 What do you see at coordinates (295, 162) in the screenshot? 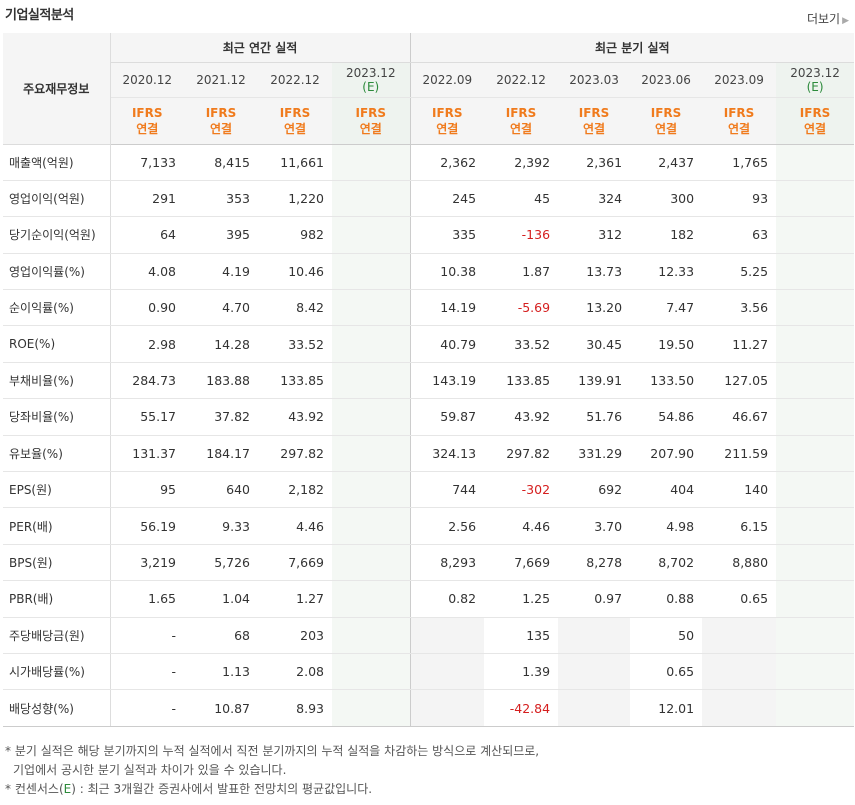
I see `data-cell: 11,661` at bounding box center [295, 162].